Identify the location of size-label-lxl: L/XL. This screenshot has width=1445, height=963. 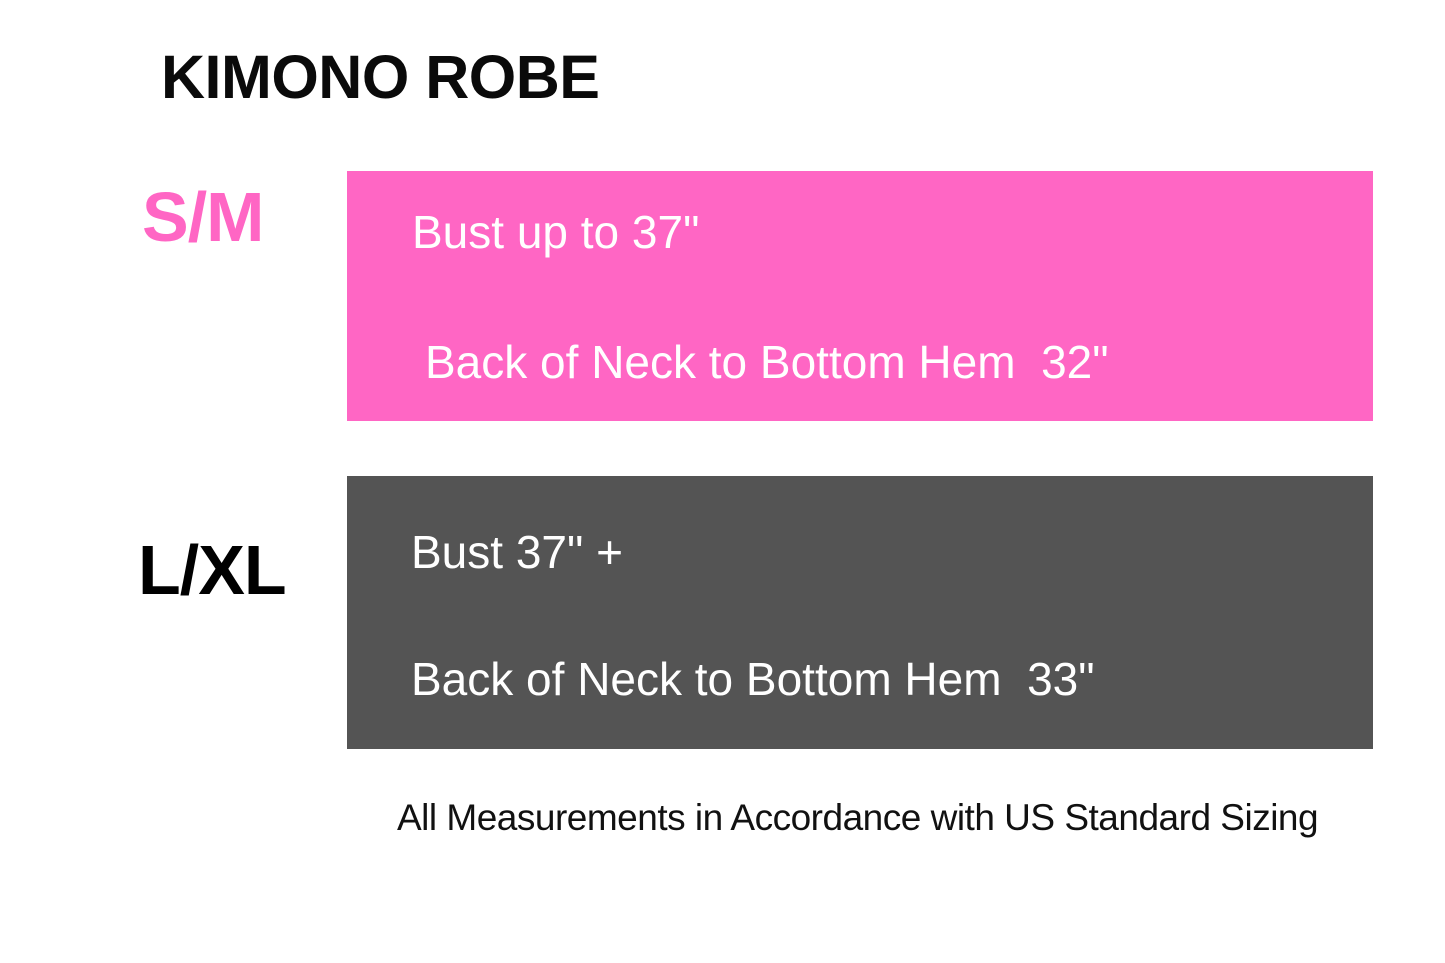
(212, 570).